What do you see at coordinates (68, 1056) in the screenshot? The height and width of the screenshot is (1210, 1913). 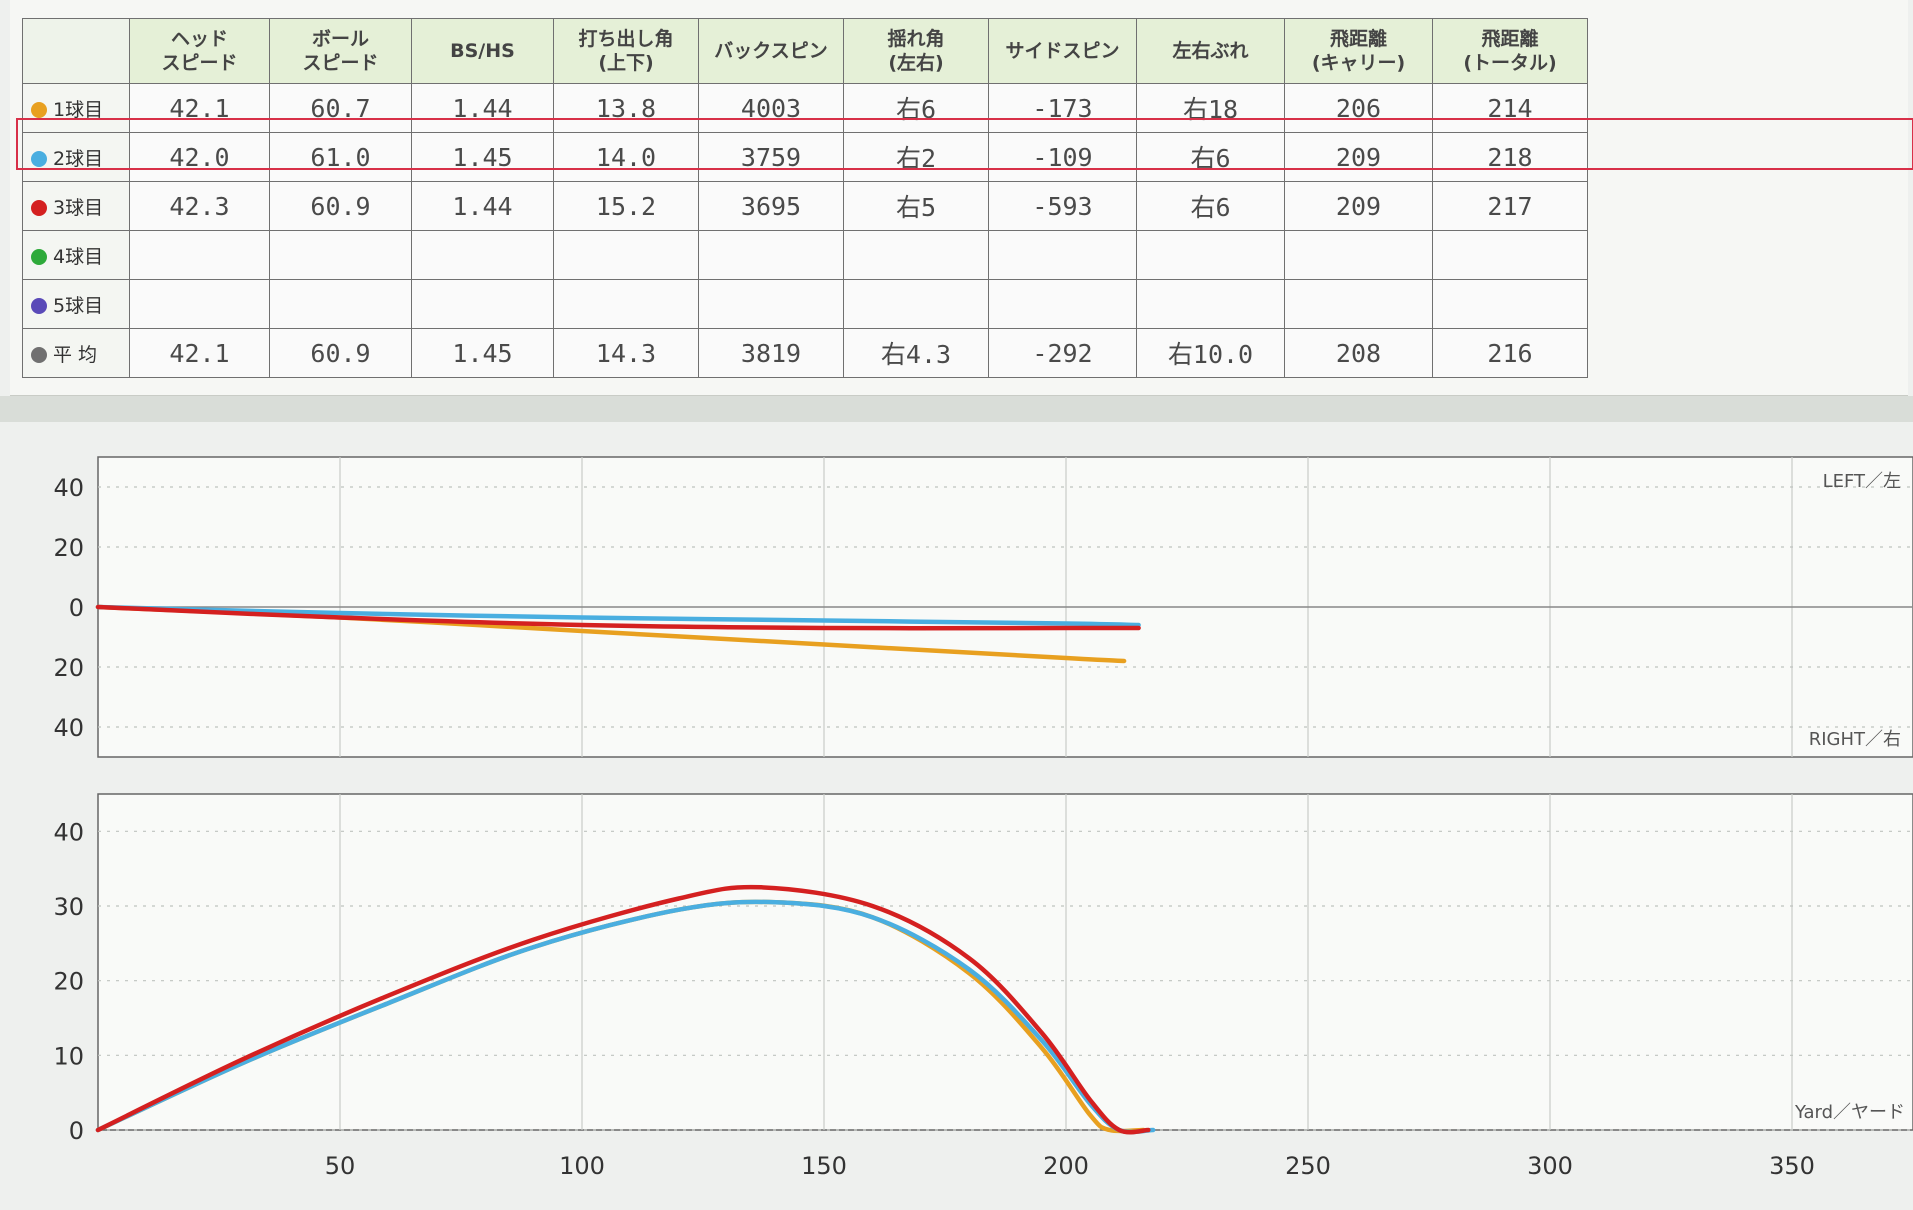 I see `y-tick-label: 10` at bounding box center [68, 1056].